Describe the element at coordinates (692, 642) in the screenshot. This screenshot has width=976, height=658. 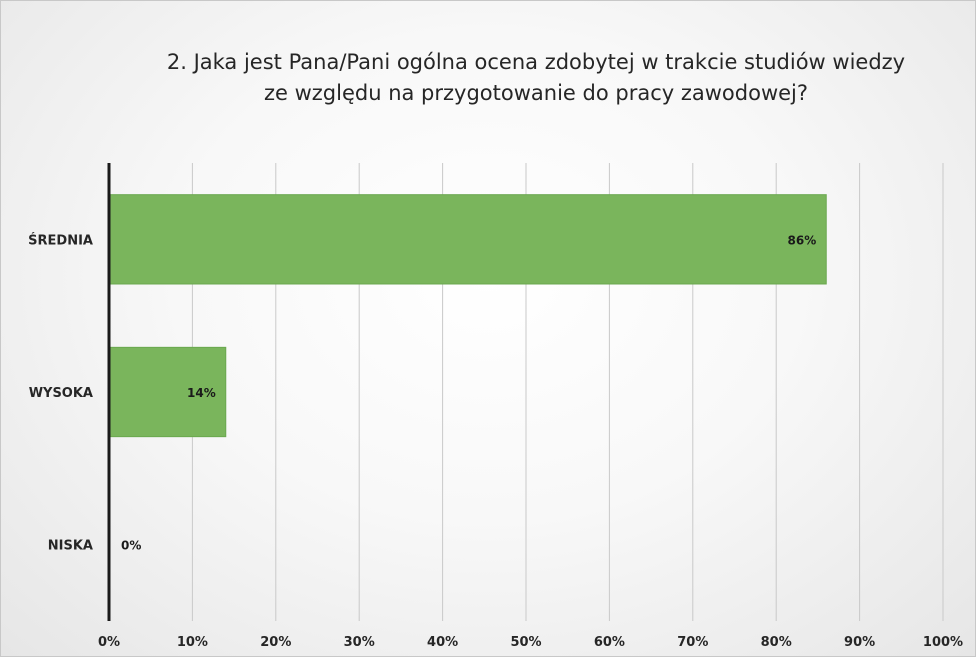
I see `x-tick-label: 70%` at that location.